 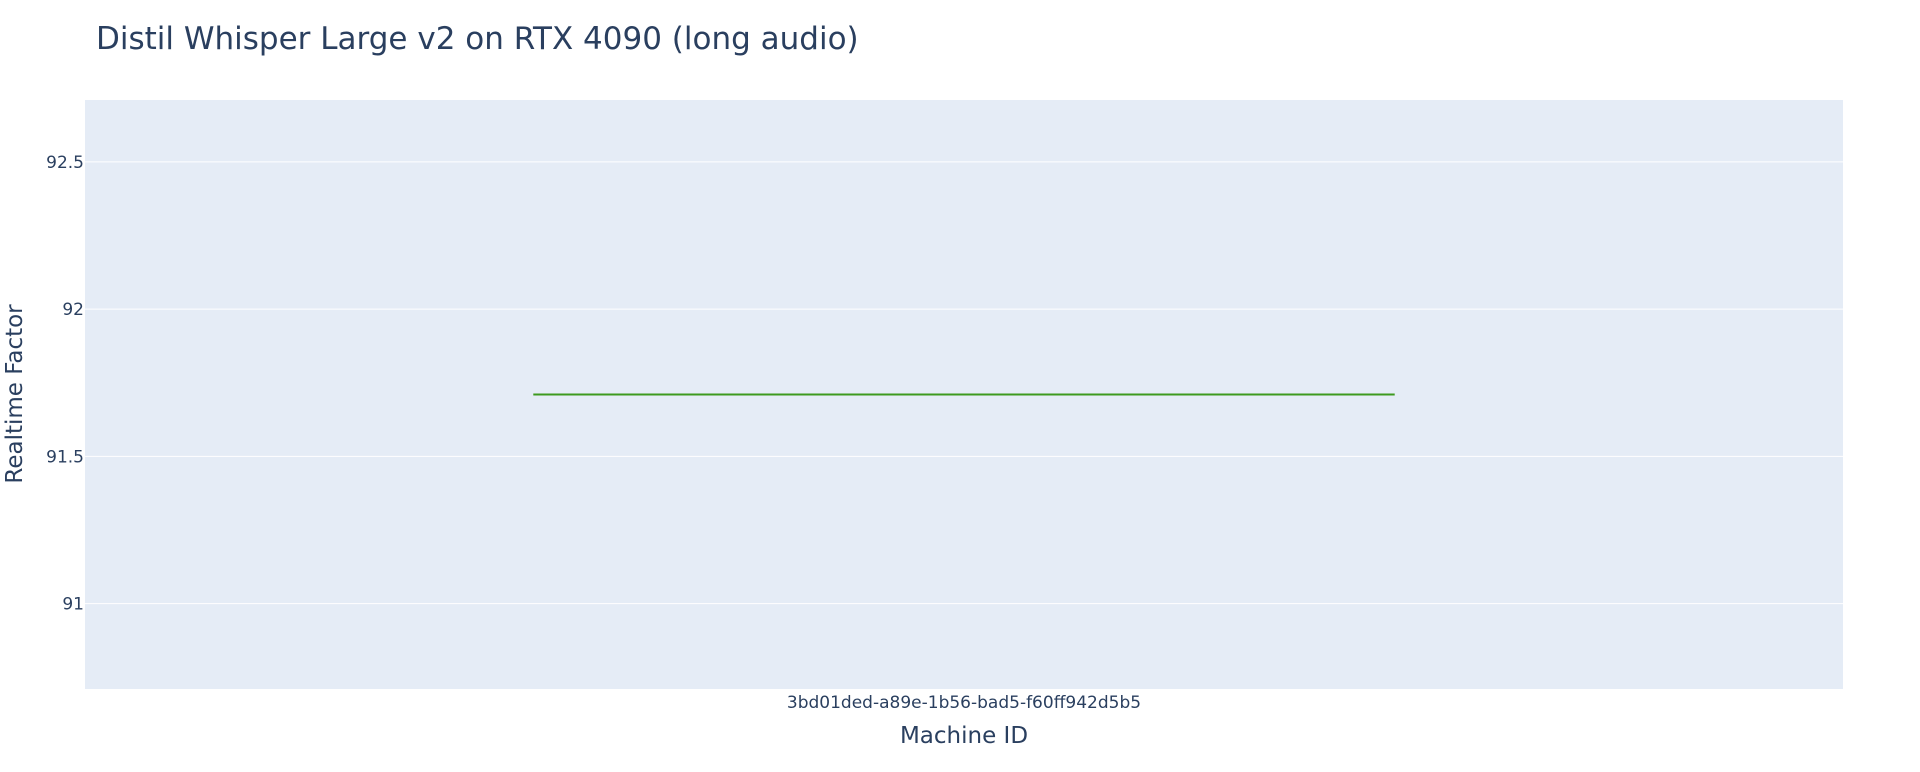 I want to click on y-tick-label: 92.5, so click(x=65, y=163).